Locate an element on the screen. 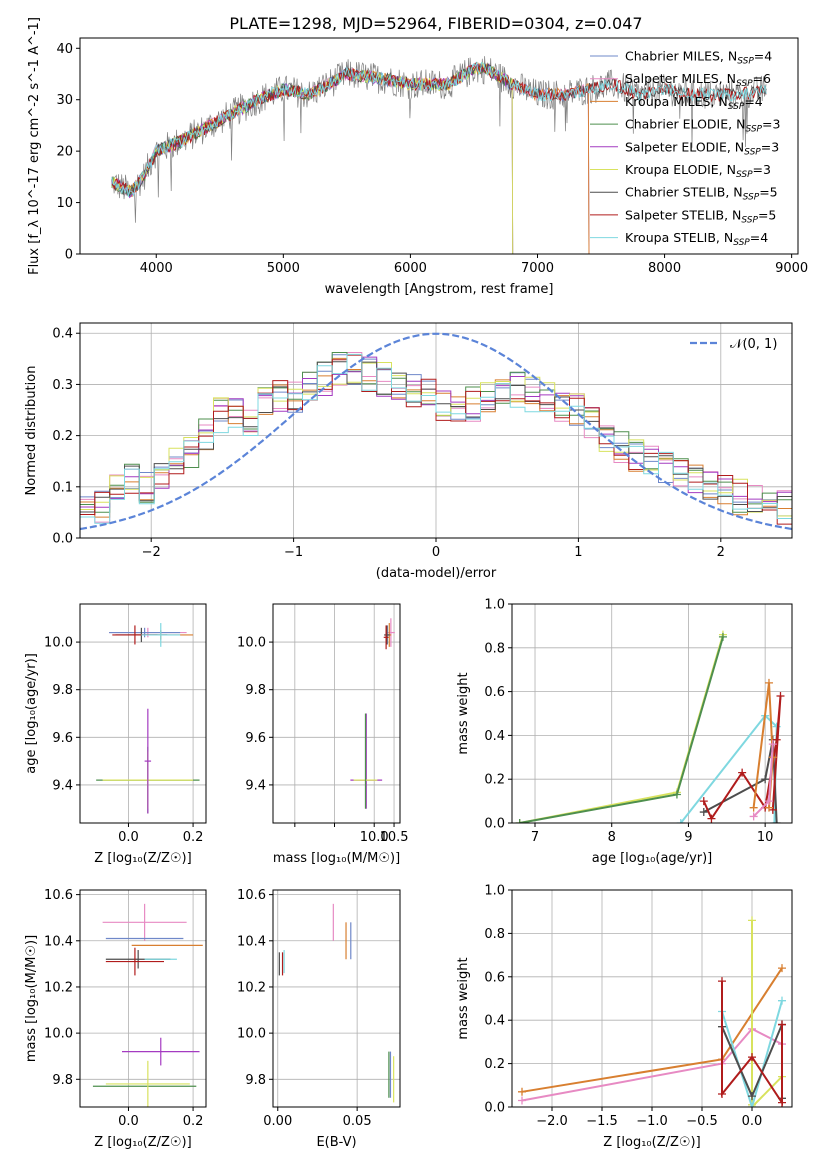  x-tick-label: −2.0 is located at coordinates (552, 1121).